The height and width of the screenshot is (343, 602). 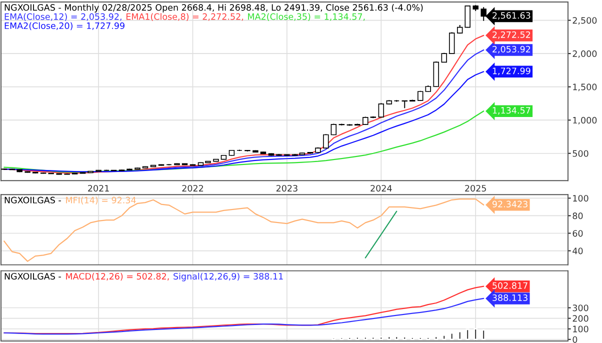 What do you see at coordinates (64, 26) in the screenshot?
I see `text: EMA2(Close,20) = 1,727.99` at bounding box center [64, 26].